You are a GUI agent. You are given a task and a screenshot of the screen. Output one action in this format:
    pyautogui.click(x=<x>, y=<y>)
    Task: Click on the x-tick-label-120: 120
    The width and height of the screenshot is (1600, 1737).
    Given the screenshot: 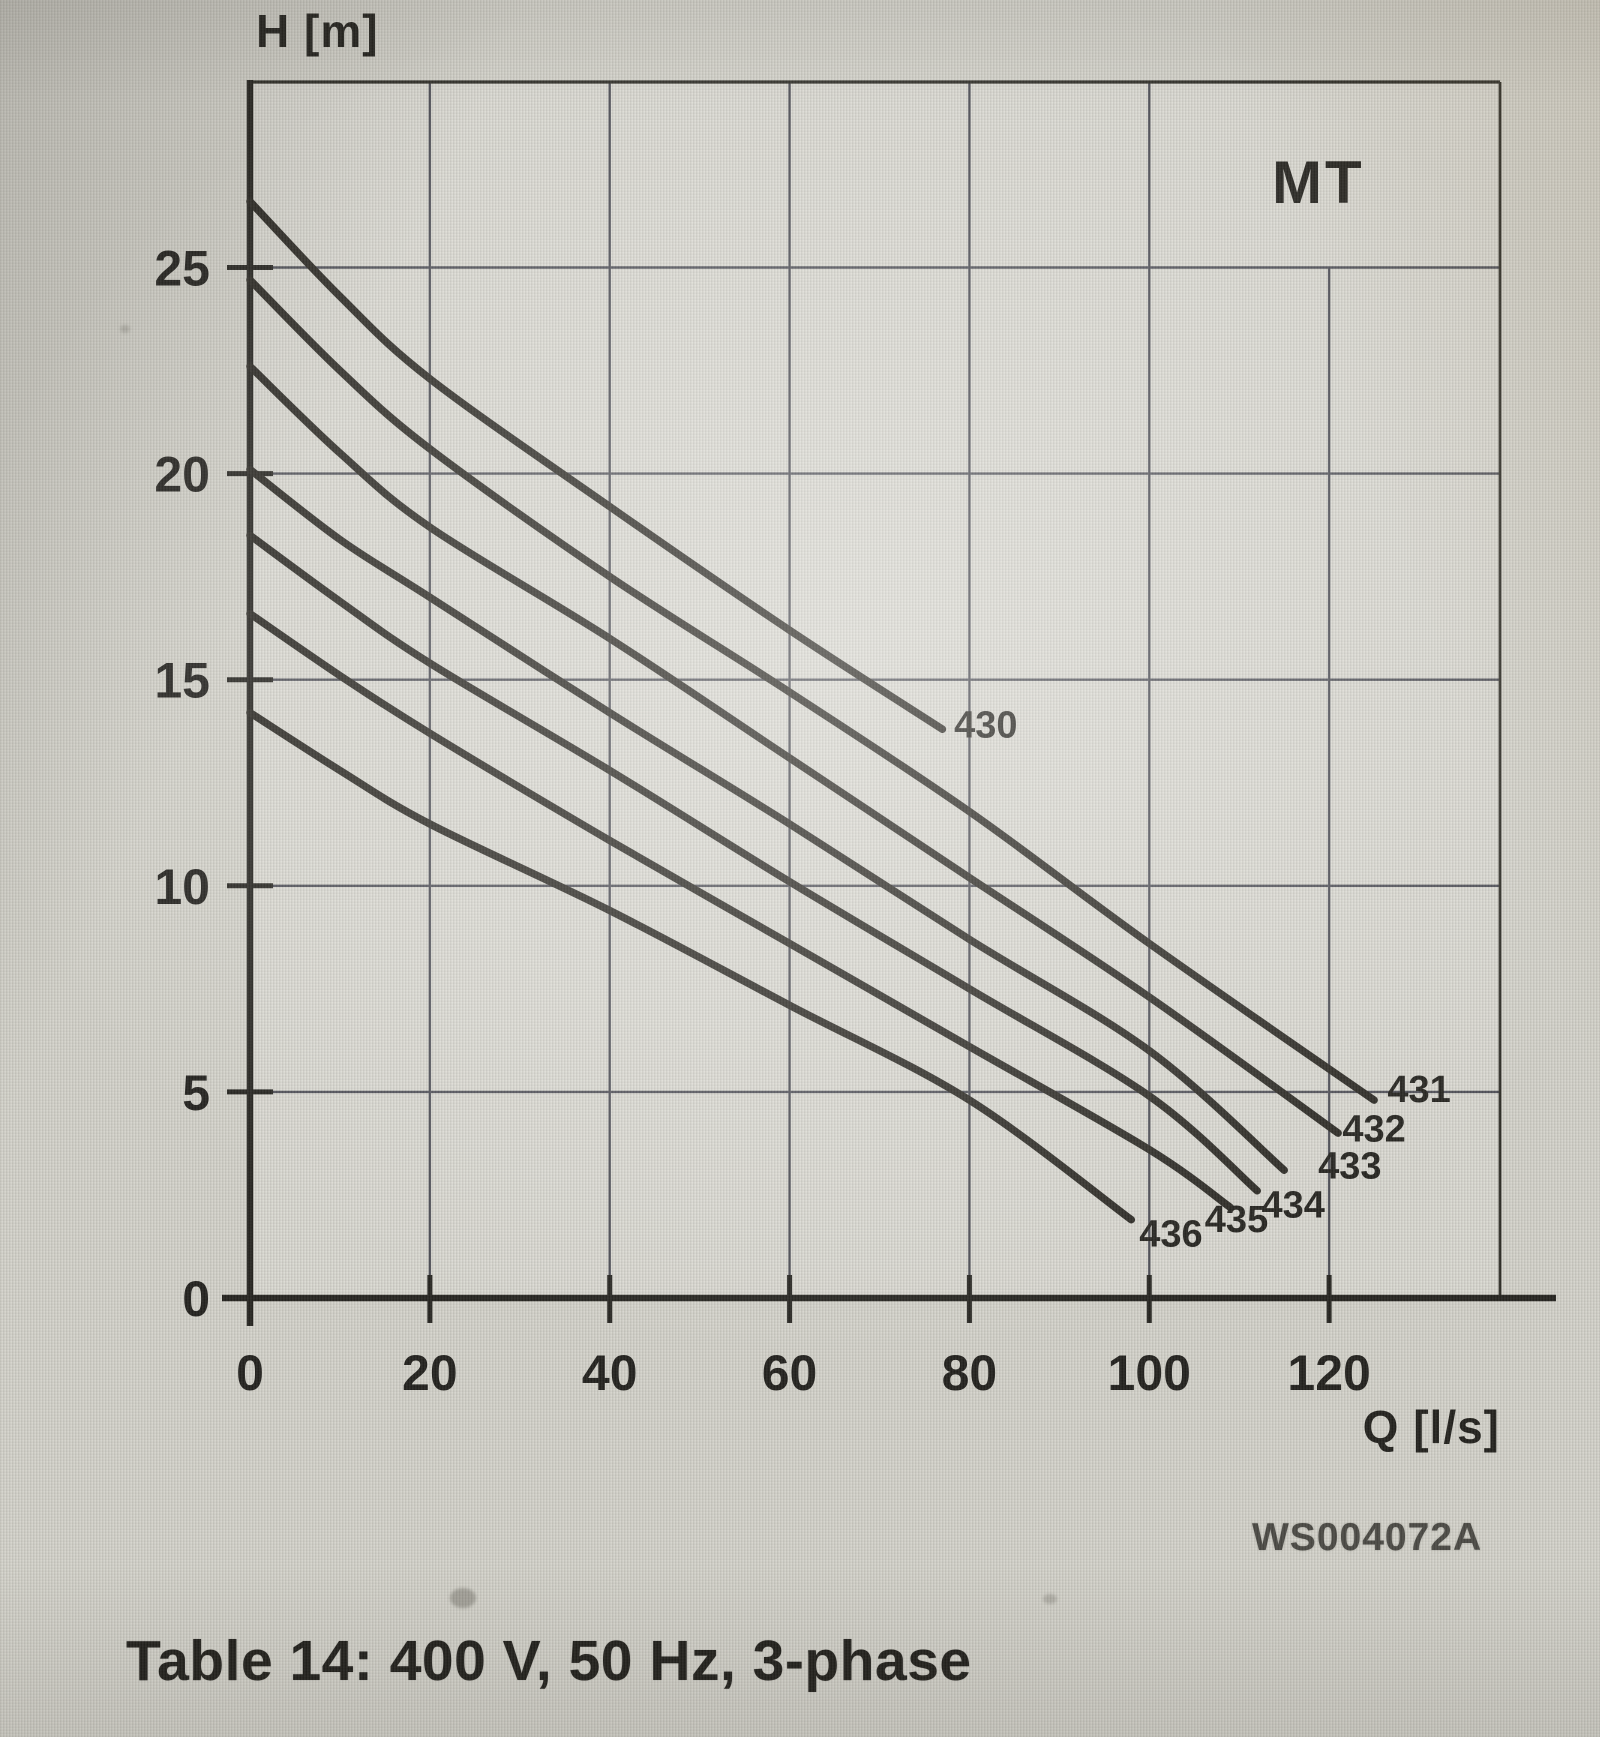 What is the action you would take?
    pyautogui.click(x=1328, y=1373)
    